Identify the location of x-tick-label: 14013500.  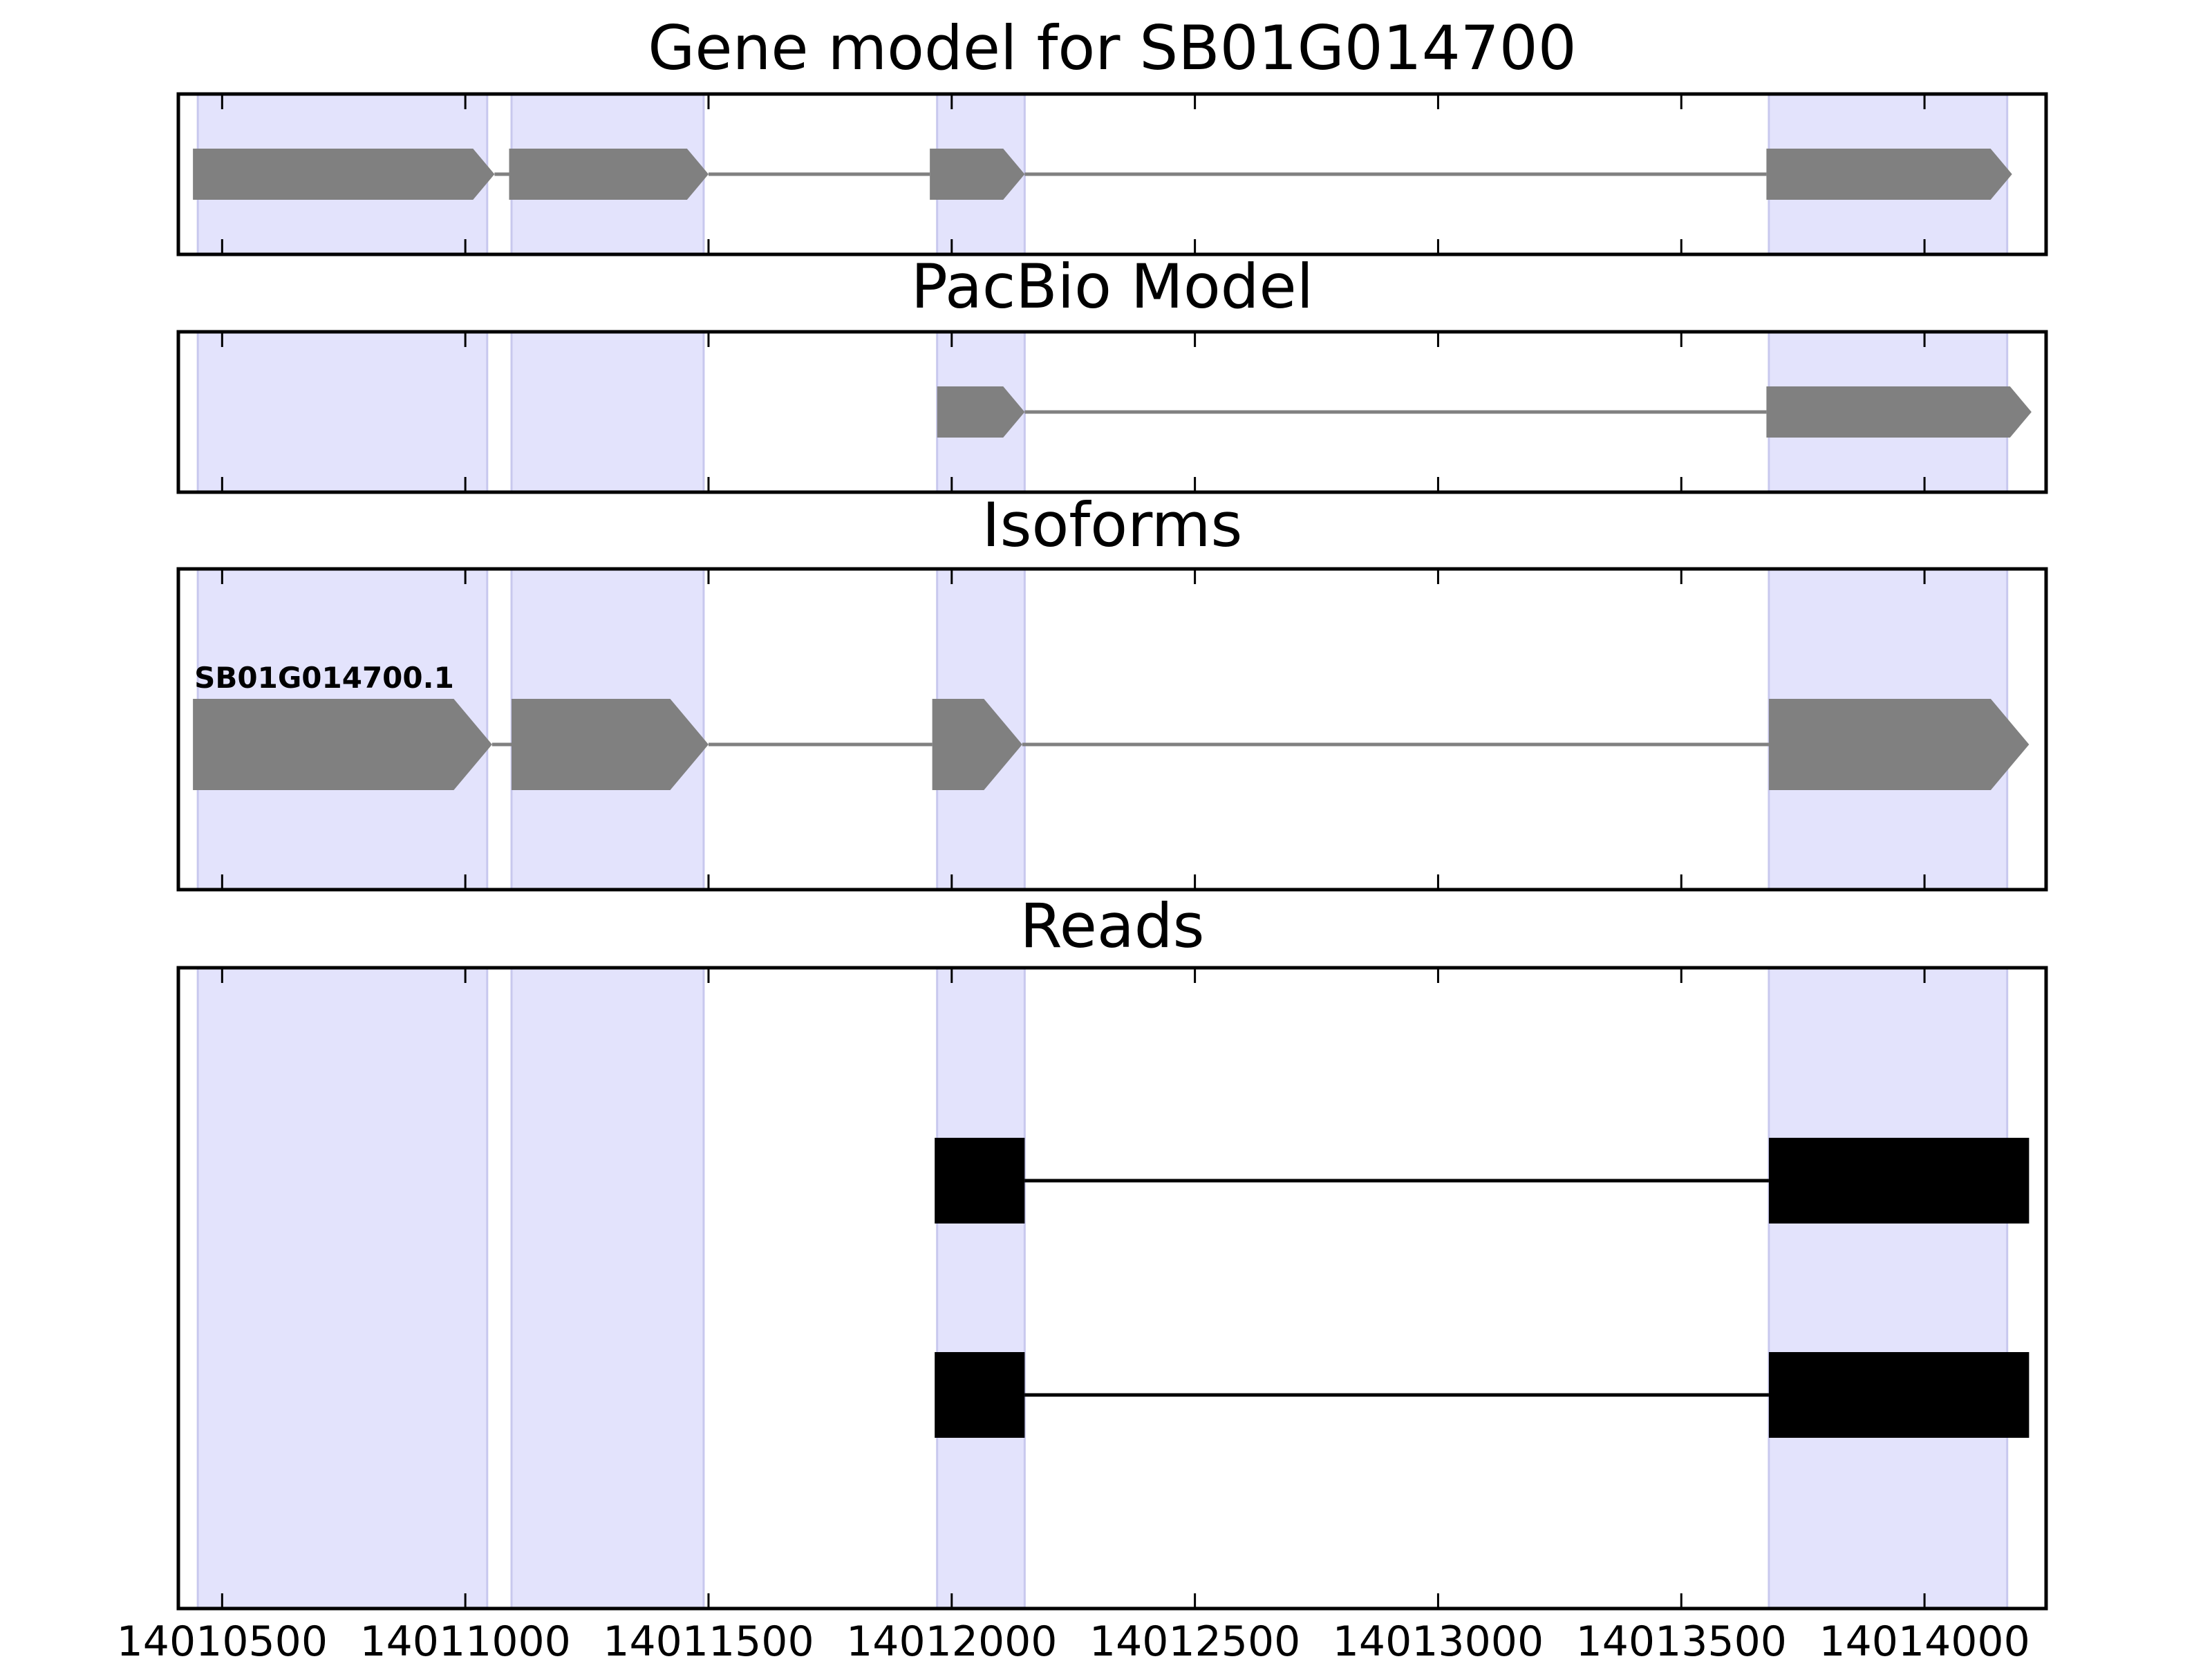
(1681, 1638).